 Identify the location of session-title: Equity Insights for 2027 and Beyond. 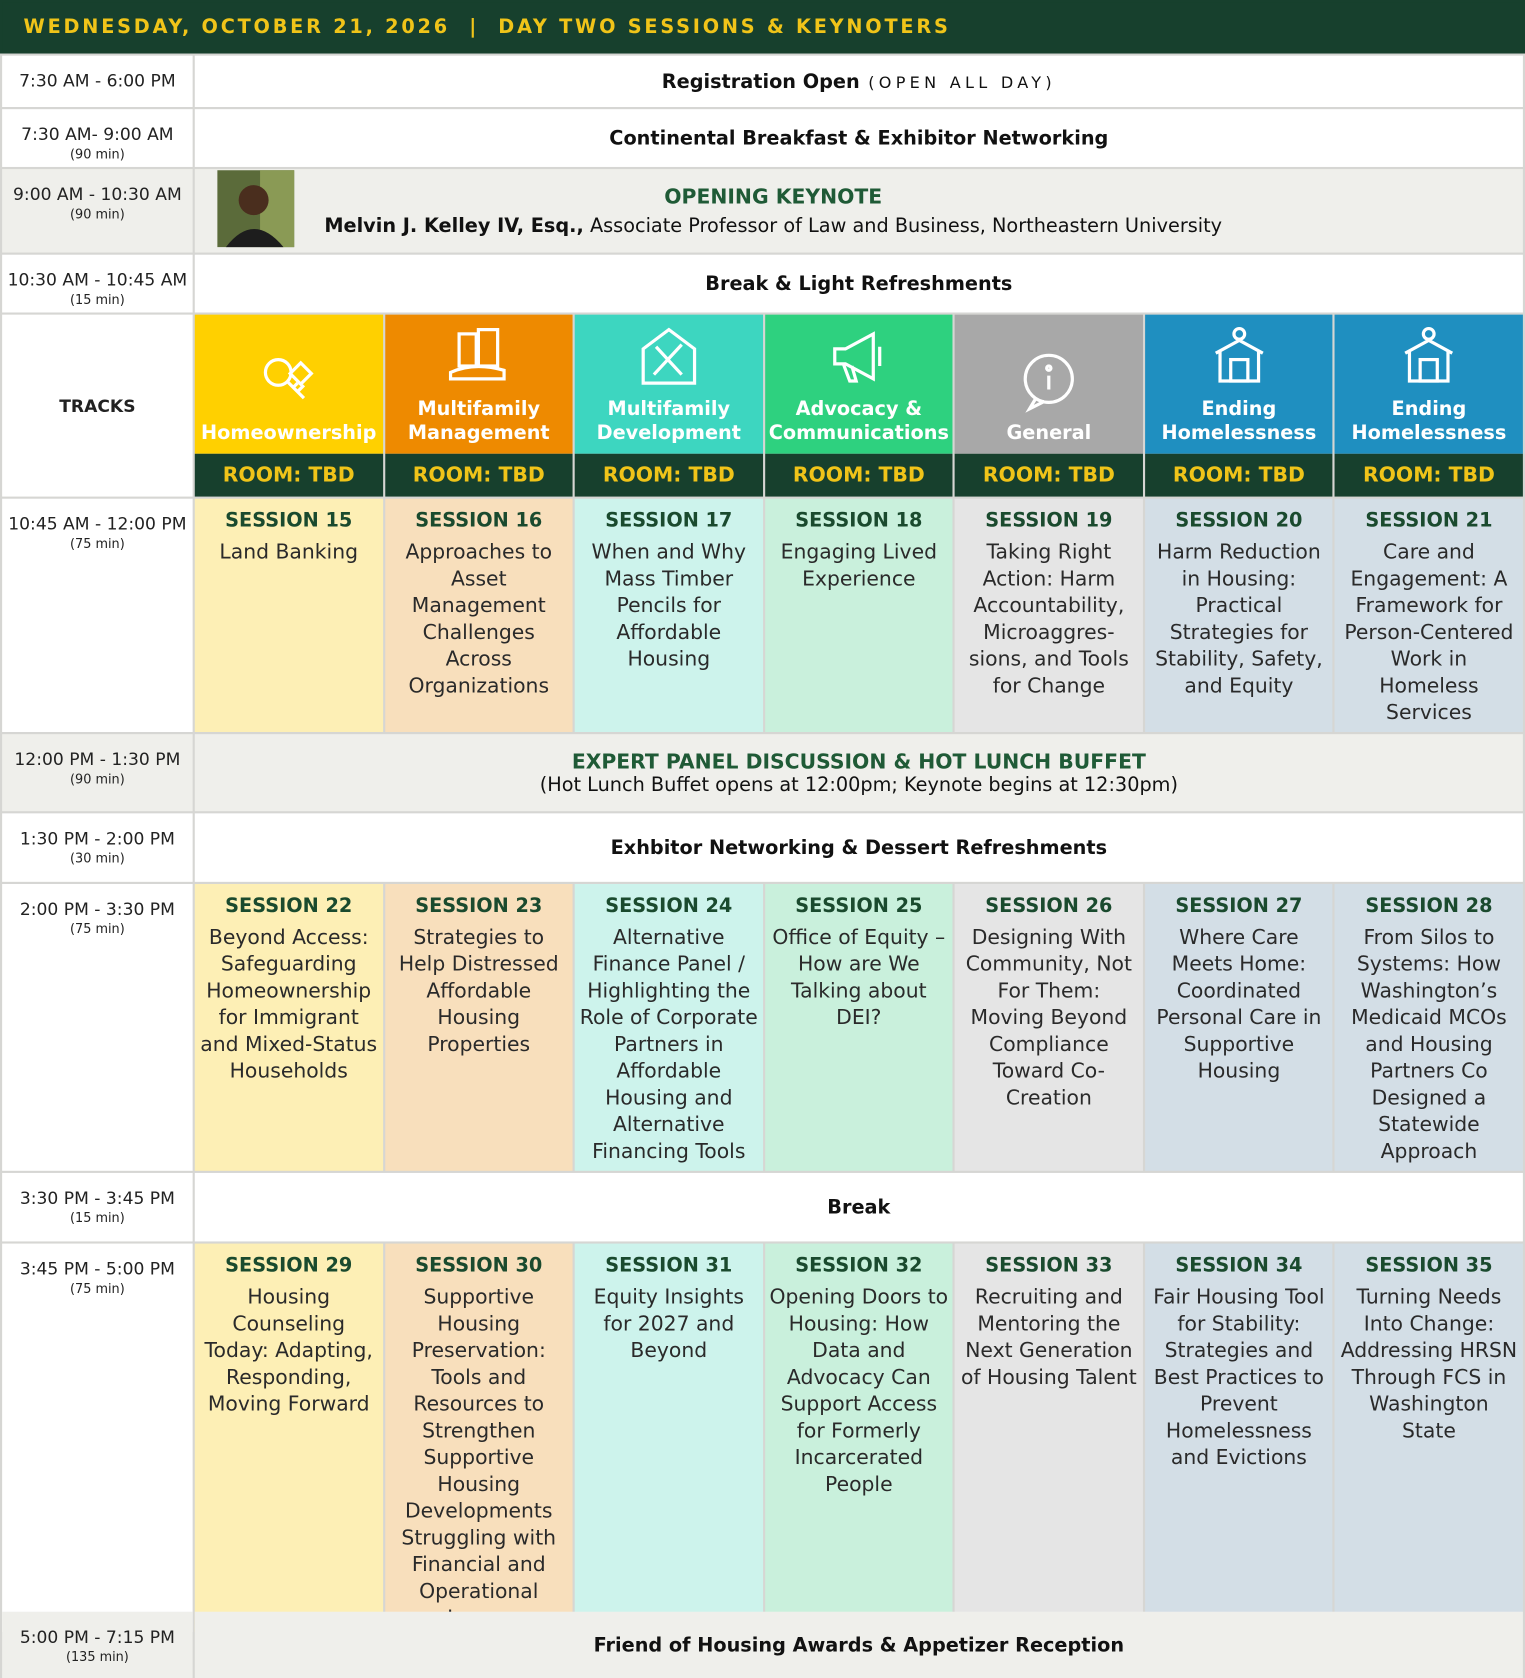
(668, 1324).